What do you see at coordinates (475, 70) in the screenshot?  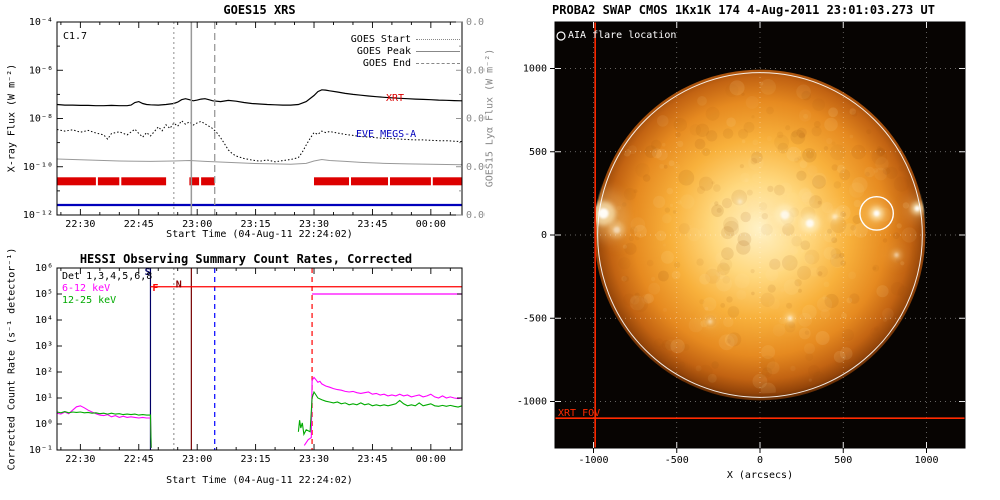 I see `y-tick-label-right: 0.009` at bounding box center [475, 70].